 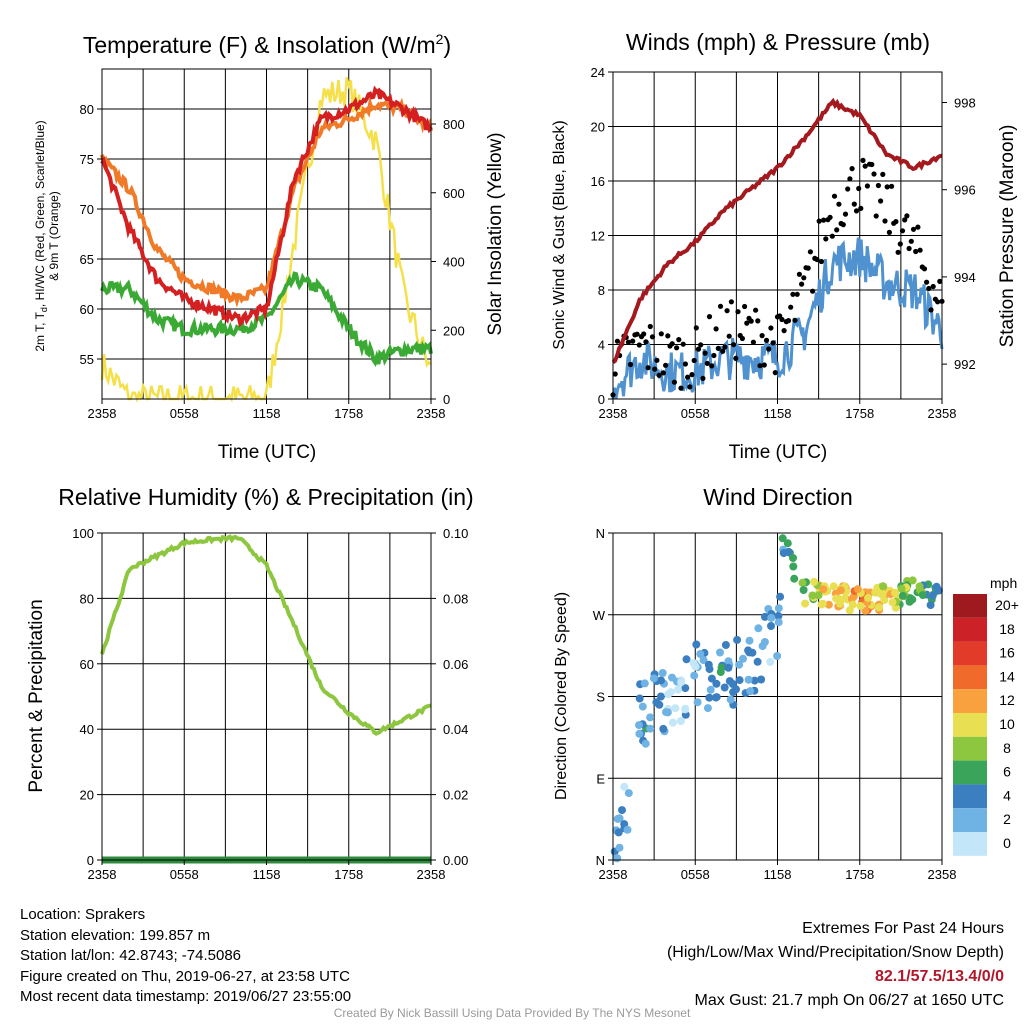 What do you see at coordinates (266, 240) in the screenshot?
I see `temp-series` at bounding box center [266, 240].